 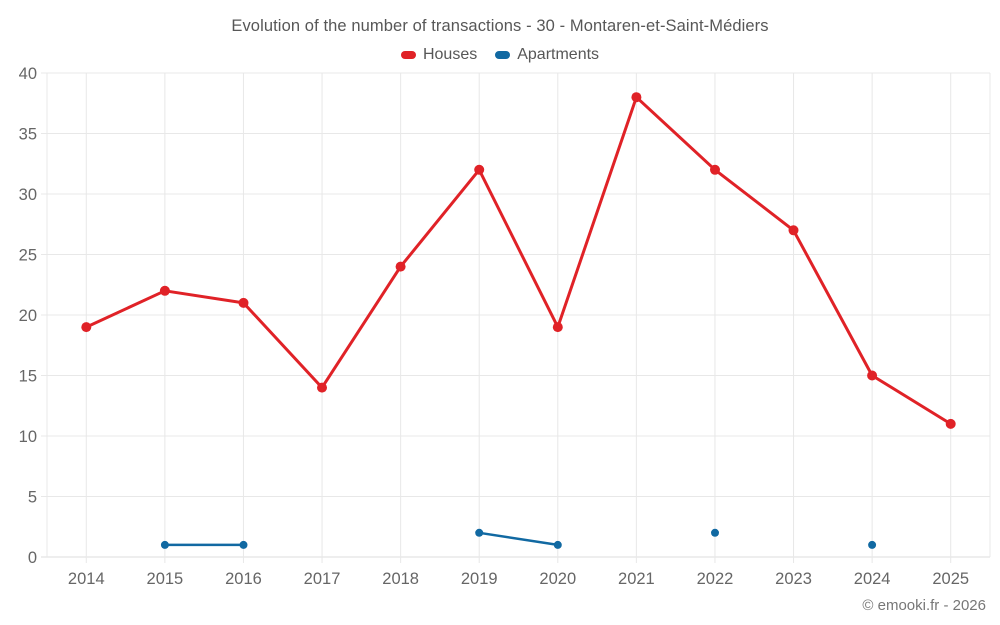 What do you see at coordinates (28, 316) in the screenshot?
I see `y-tick-label: 20` at bounding box center [28, 316].